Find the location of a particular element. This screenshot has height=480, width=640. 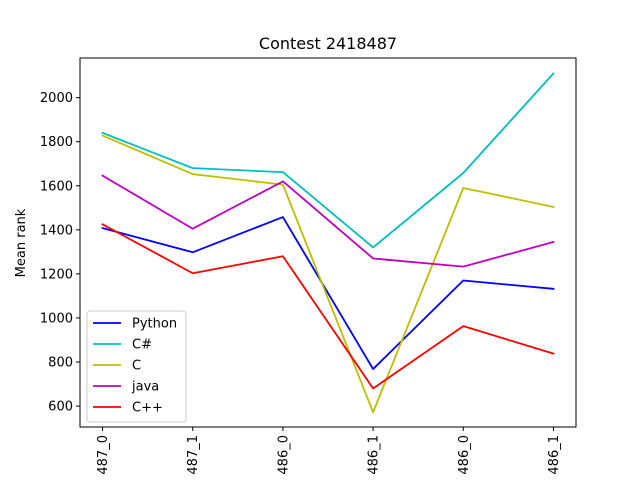

legend-label: C++ is located at coordinates (147, 408).